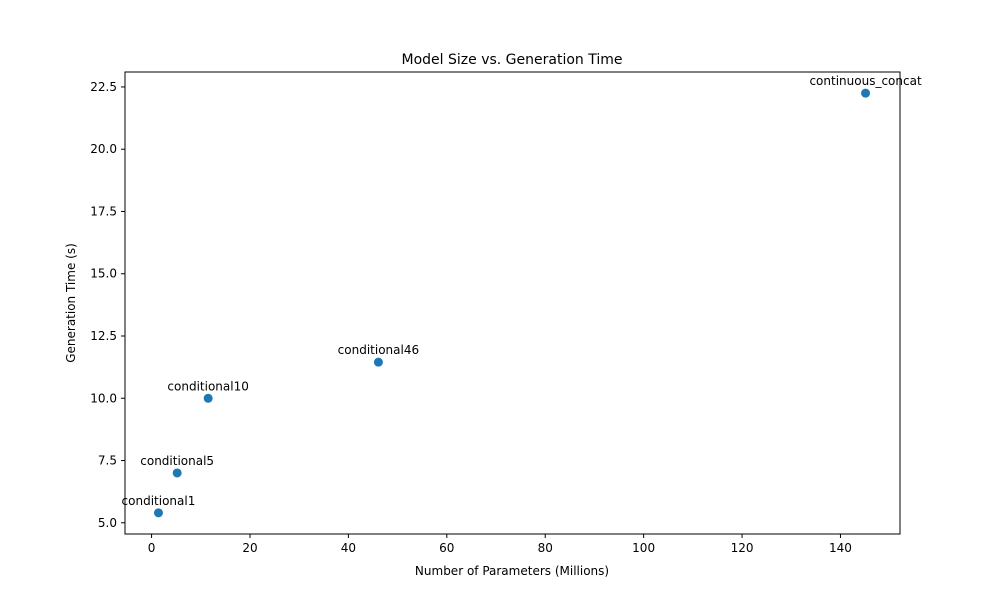 This screenshot has width=1000, height=600. What do you see at coordinates (103, 87) in the screenshot?
I see `y-tick-label: 22.5` at bounding box center [103, 87].